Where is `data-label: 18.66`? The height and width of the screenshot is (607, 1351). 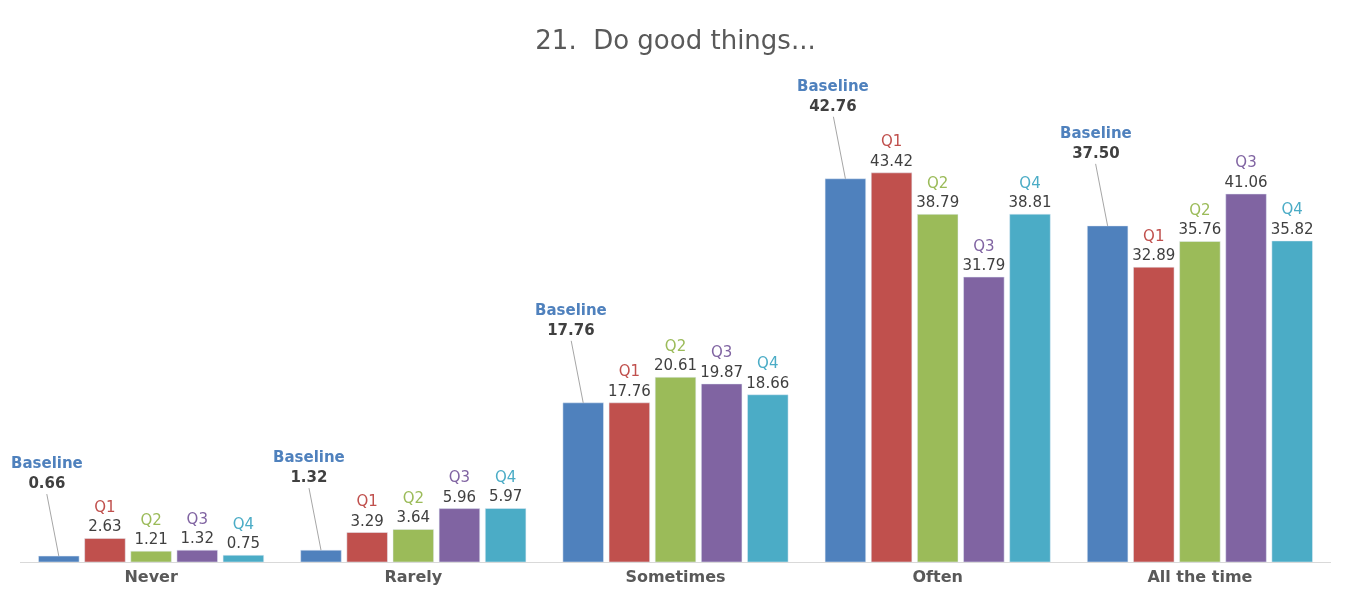
data-label: 18.66 is located at coordinates (768, 382).